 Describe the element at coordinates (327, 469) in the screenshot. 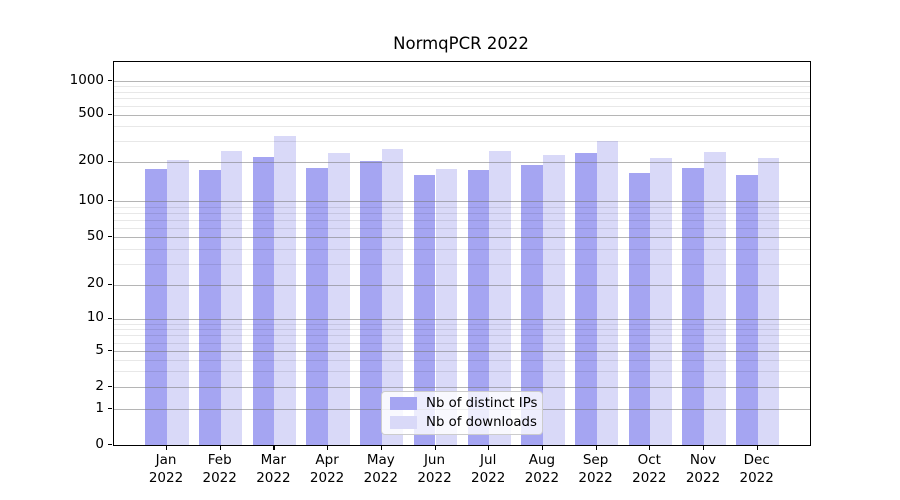

I see `x-tick-label-apr: Apr 2022` at that location.